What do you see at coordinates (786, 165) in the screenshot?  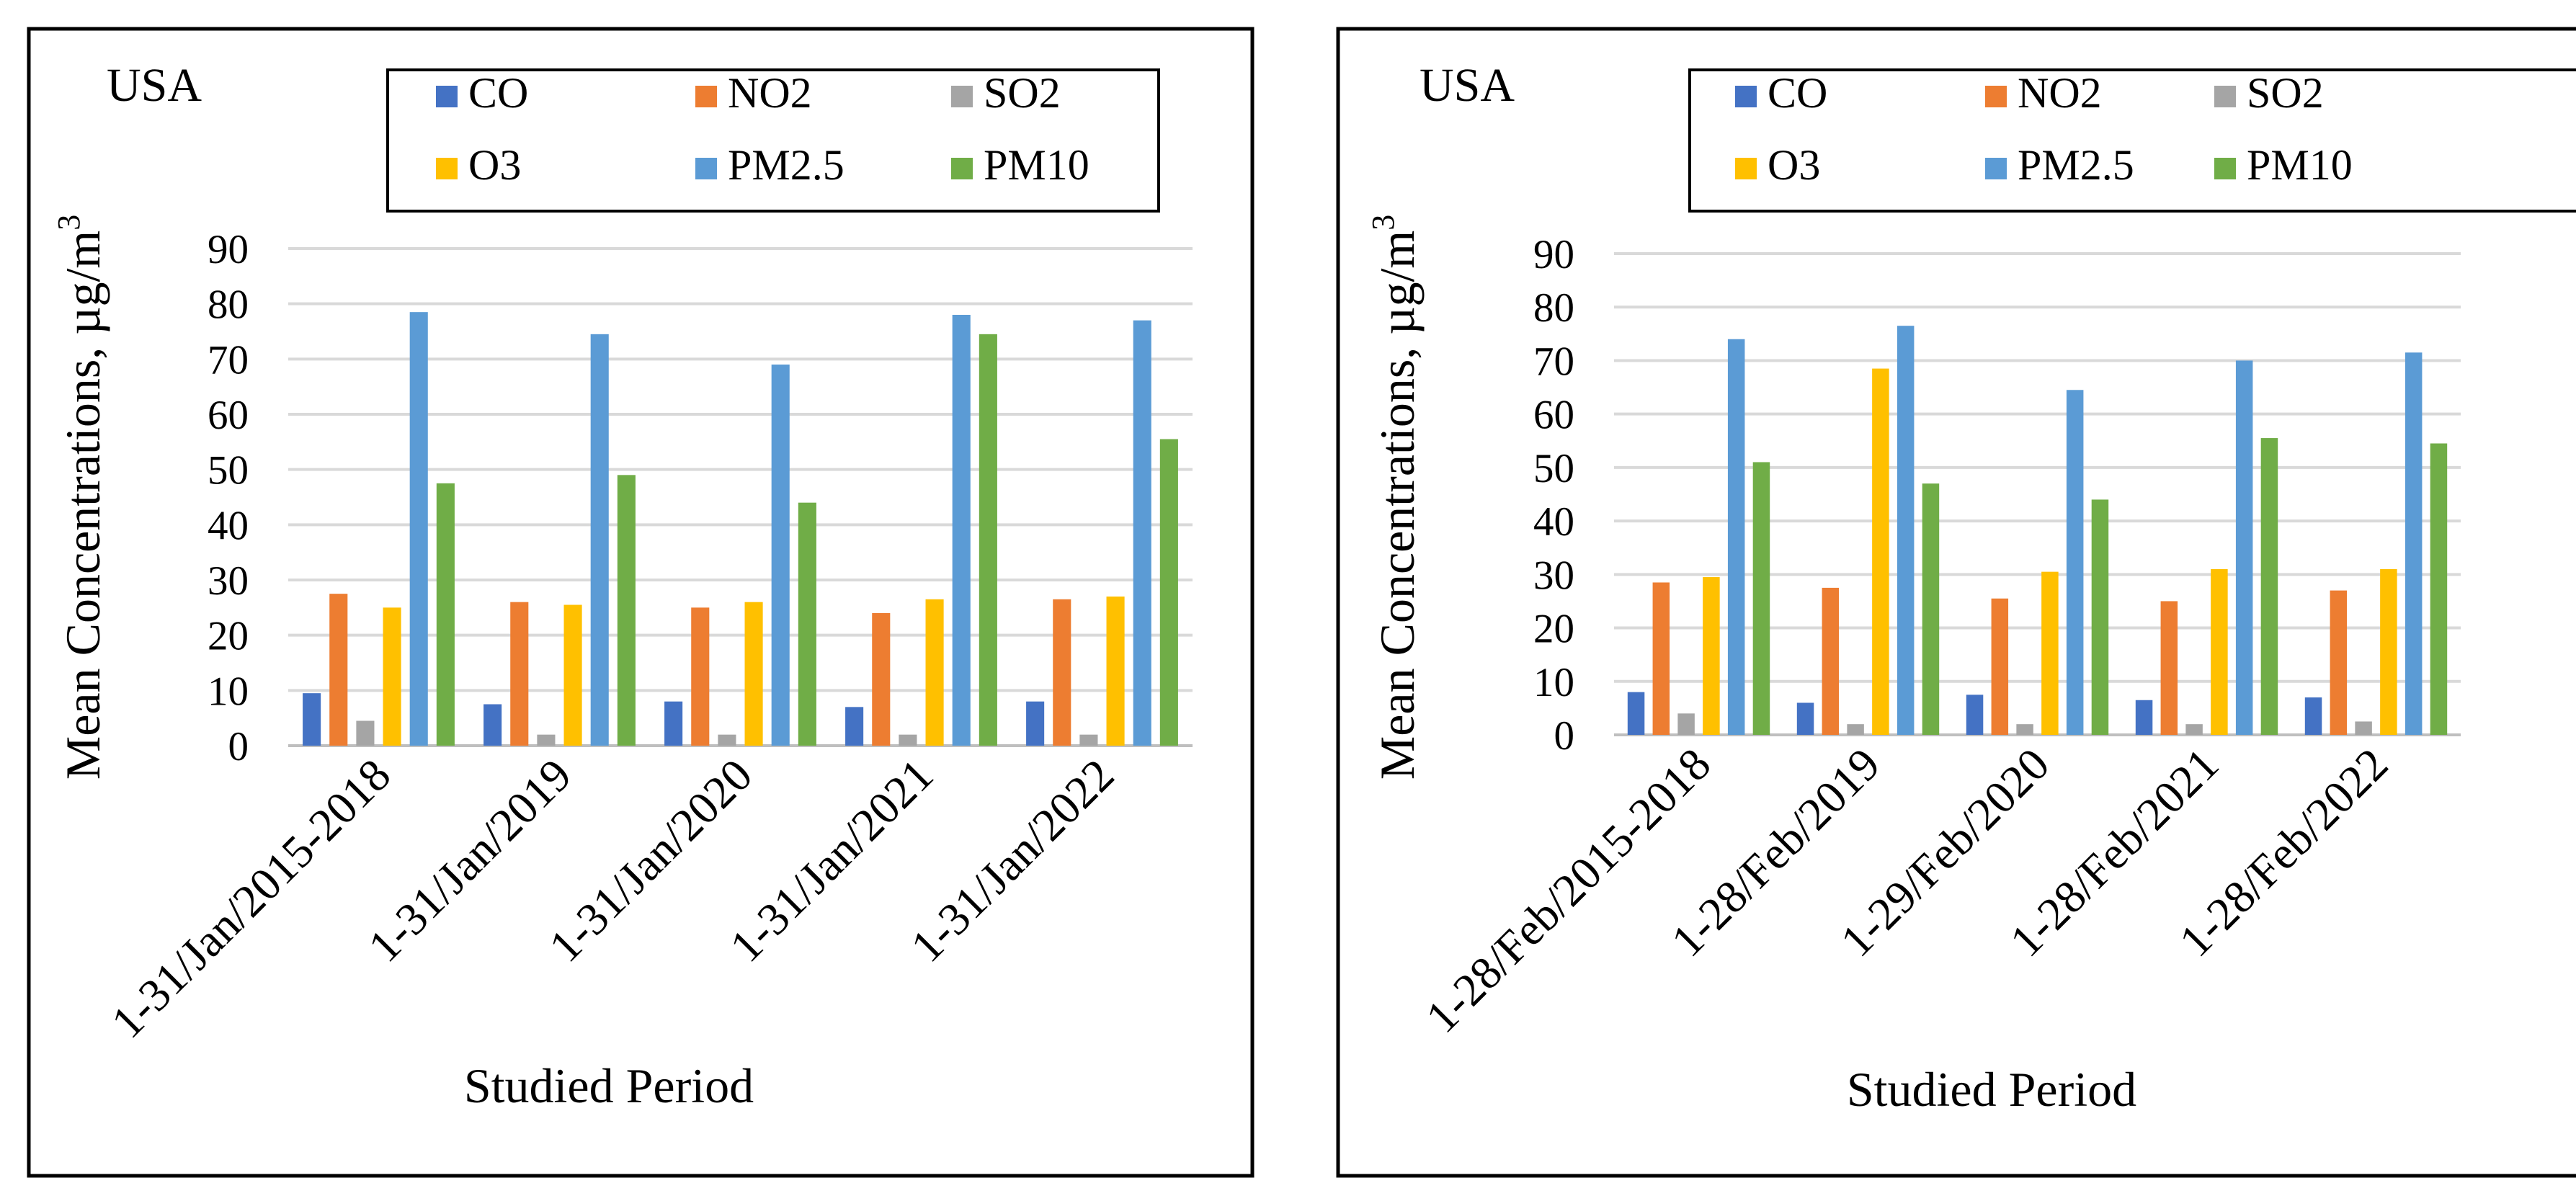 I see `legend-label-pm25: PM2.5` at bounding box center [786, 165].